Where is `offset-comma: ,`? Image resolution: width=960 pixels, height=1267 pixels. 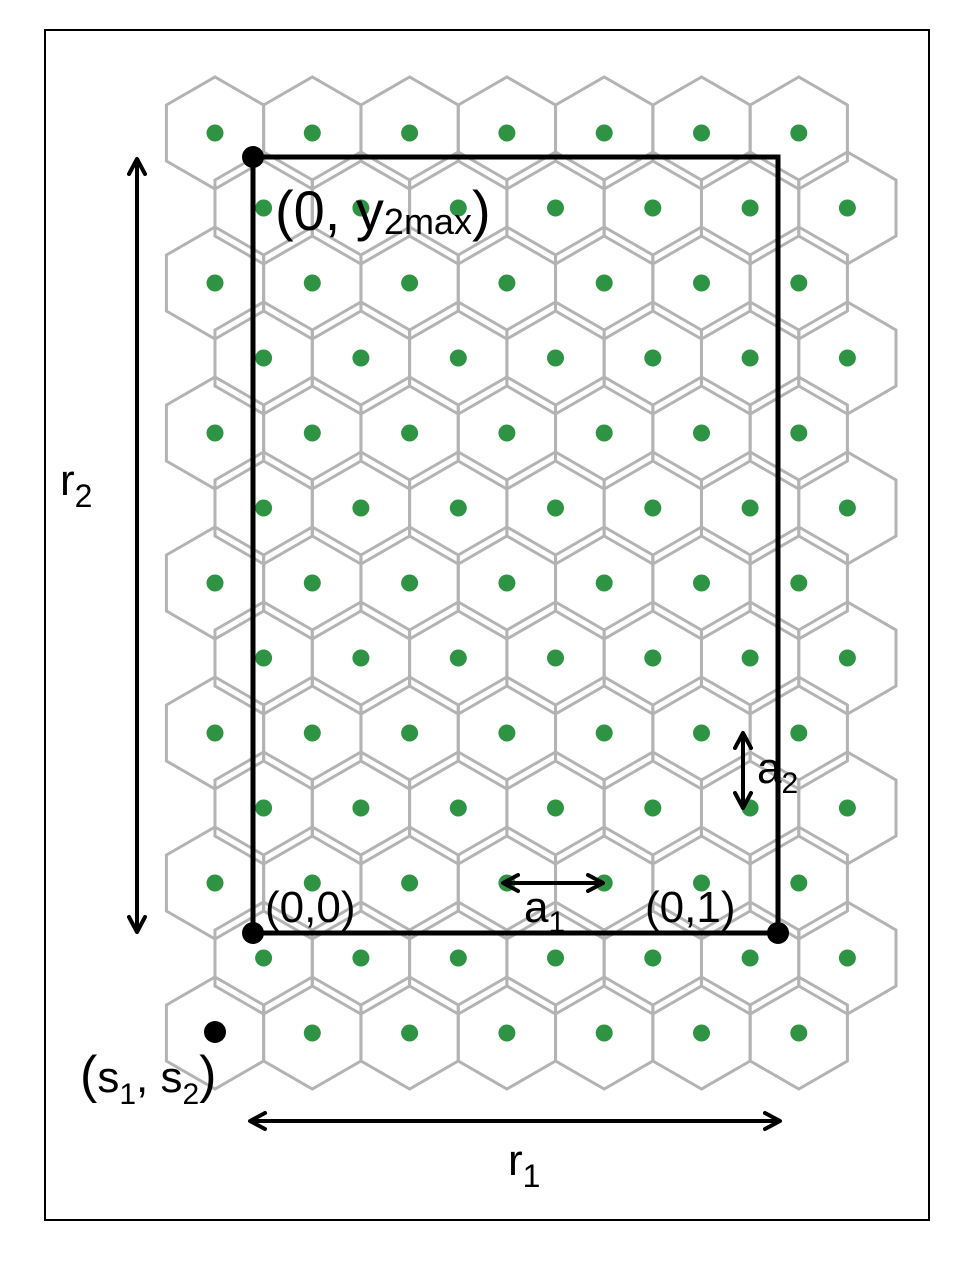 offset-comma: , is located at coordinates (148, 1077).